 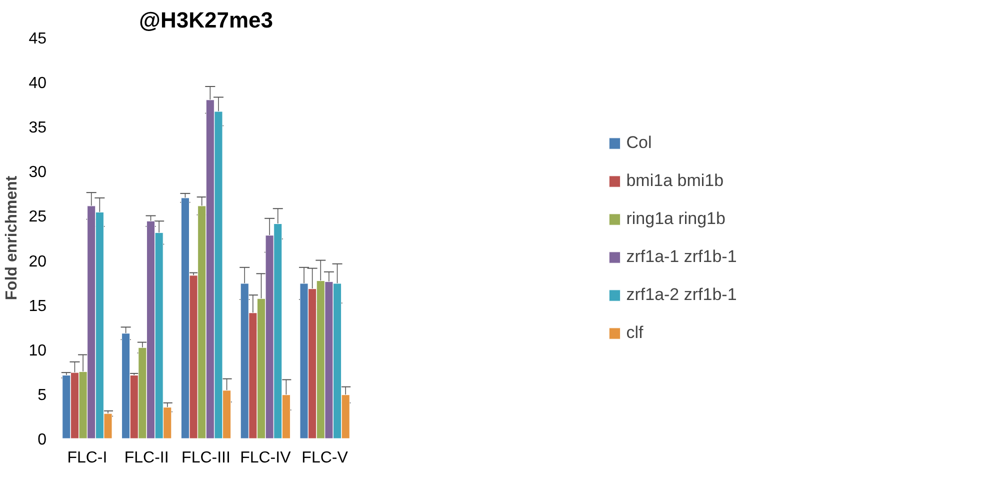 I want to click on x-tick-label: FLC-I, so click(x=87, y=458).